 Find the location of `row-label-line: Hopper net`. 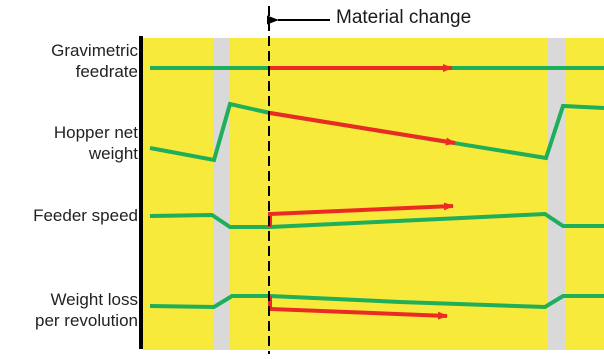

row-label-line: Hopper net is located at coordinates (95, 132).